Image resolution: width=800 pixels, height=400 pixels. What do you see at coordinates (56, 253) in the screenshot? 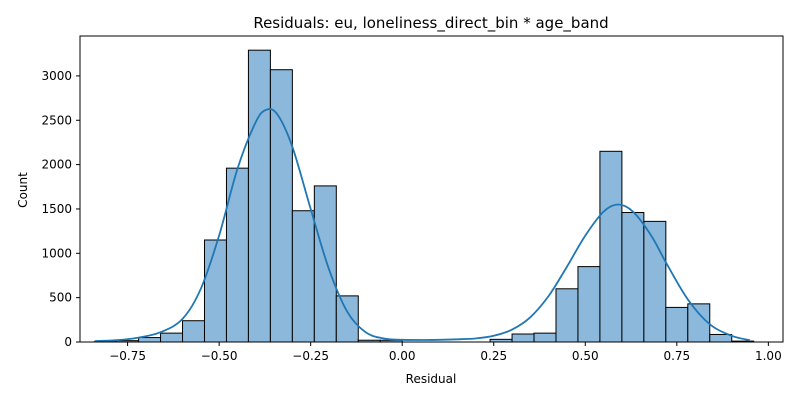
I see `y-tick-label: 1000` at bounding box center [56, 253].